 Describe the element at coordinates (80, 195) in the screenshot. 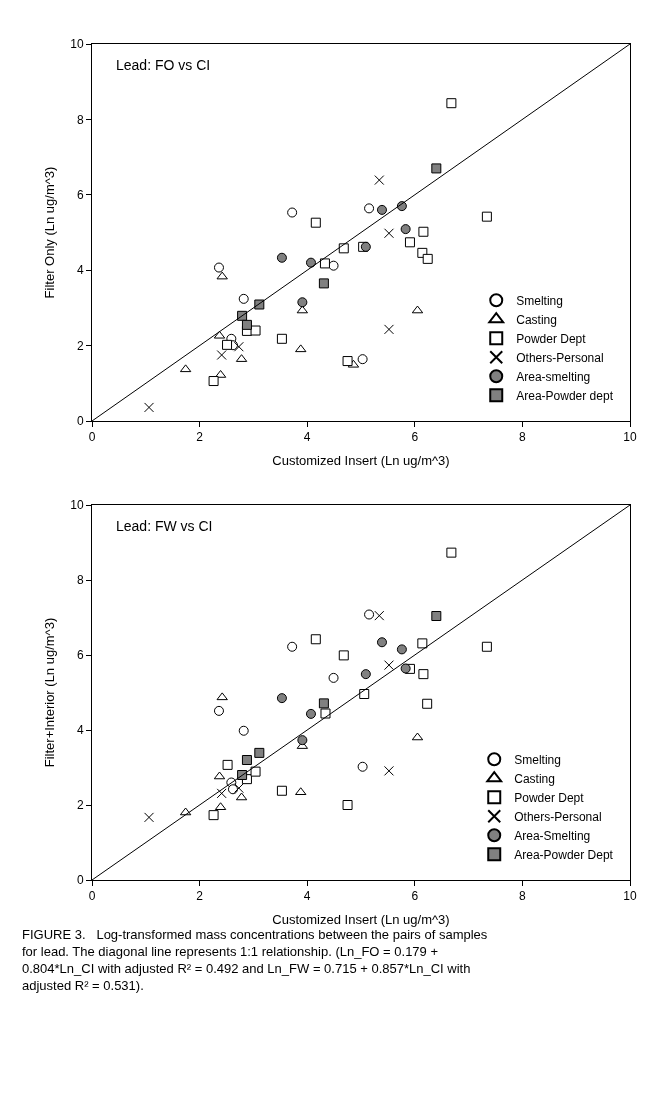

I see `y-tick-label: 6` at that location.